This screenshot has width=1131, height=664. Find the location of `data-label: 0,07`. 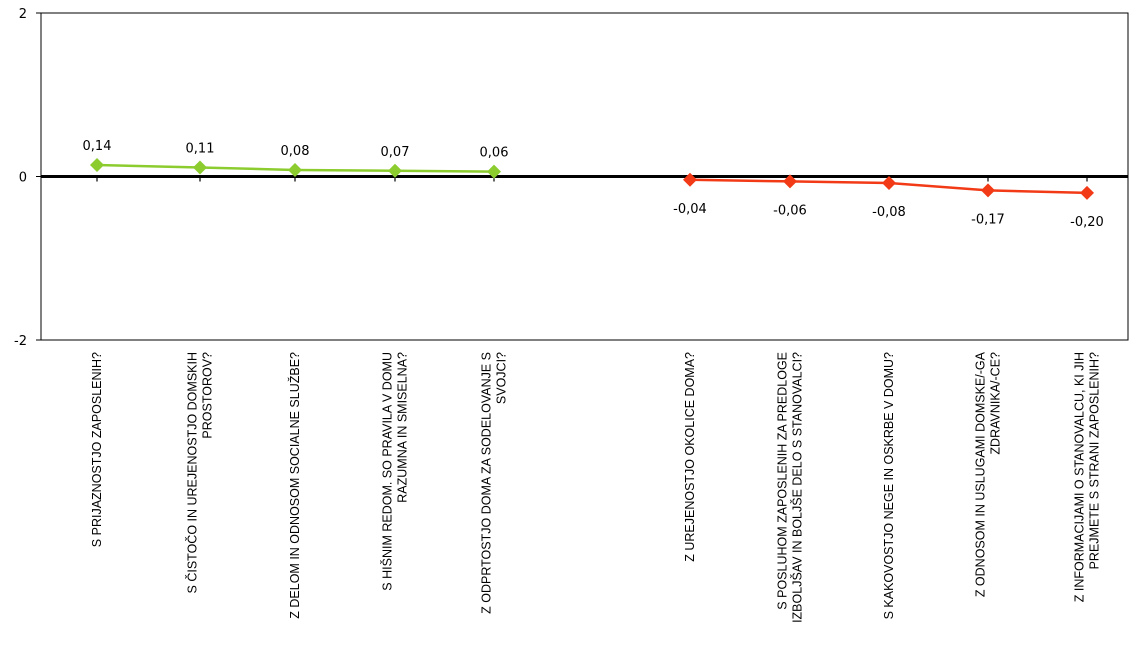

data-label: 0,07 is located at coordinates (395, 152).